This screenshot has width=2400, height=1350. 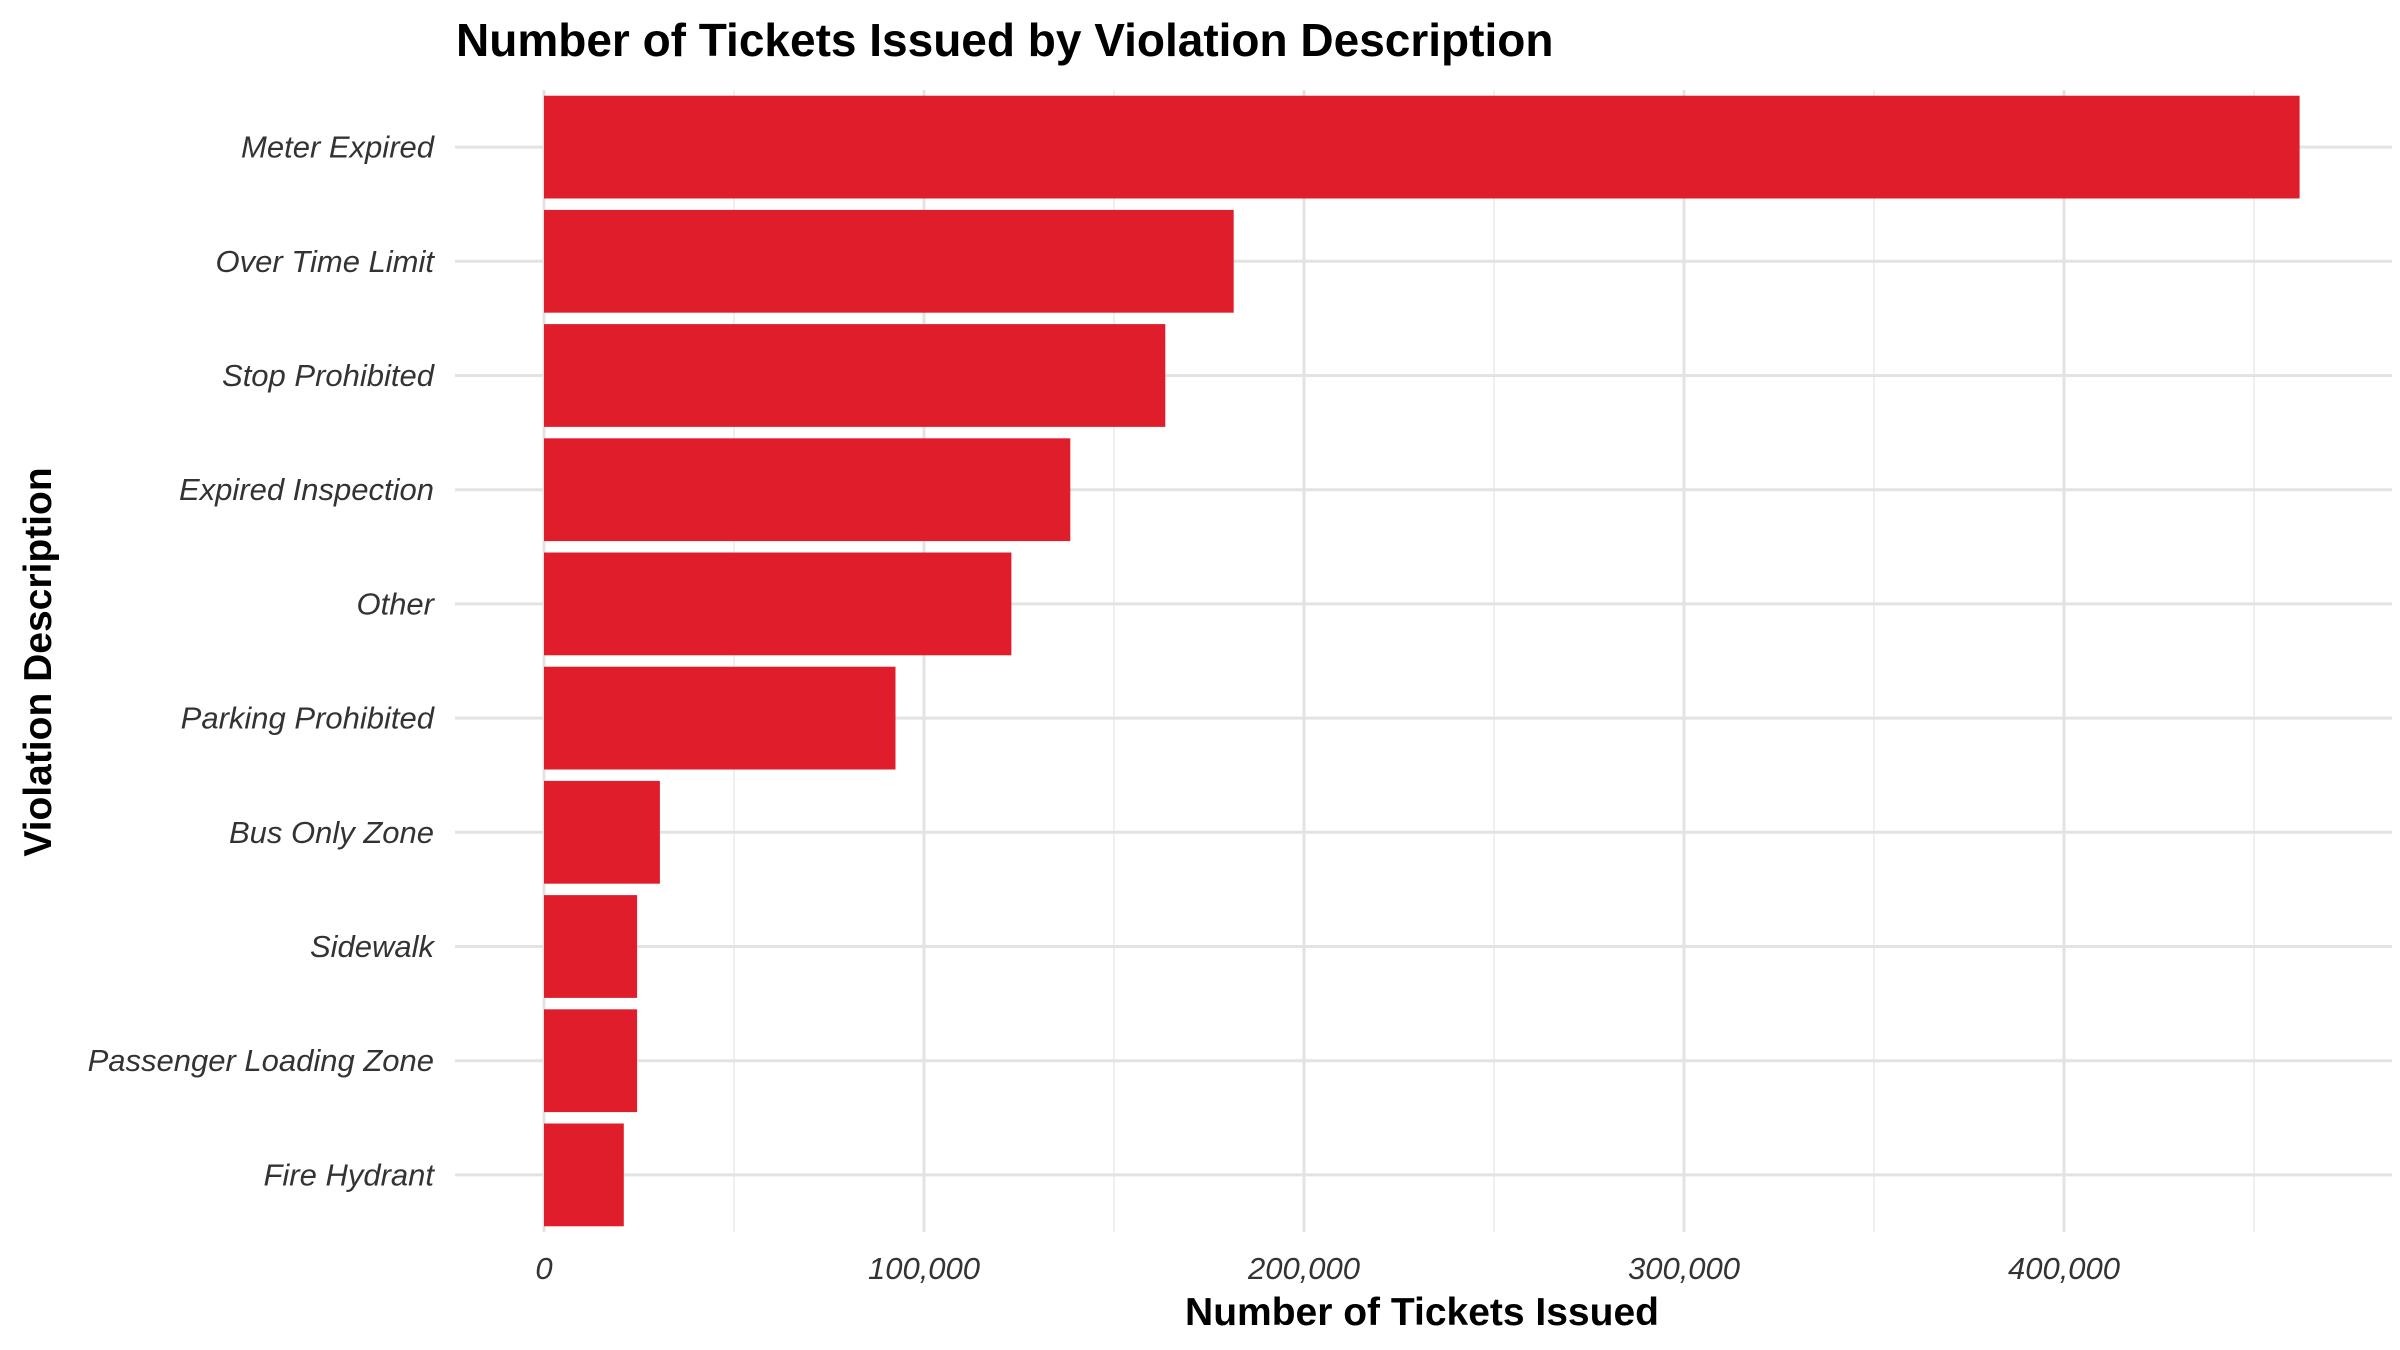 I want to click on x-tick-label: 200,000, so click(x=1303, y=1268).